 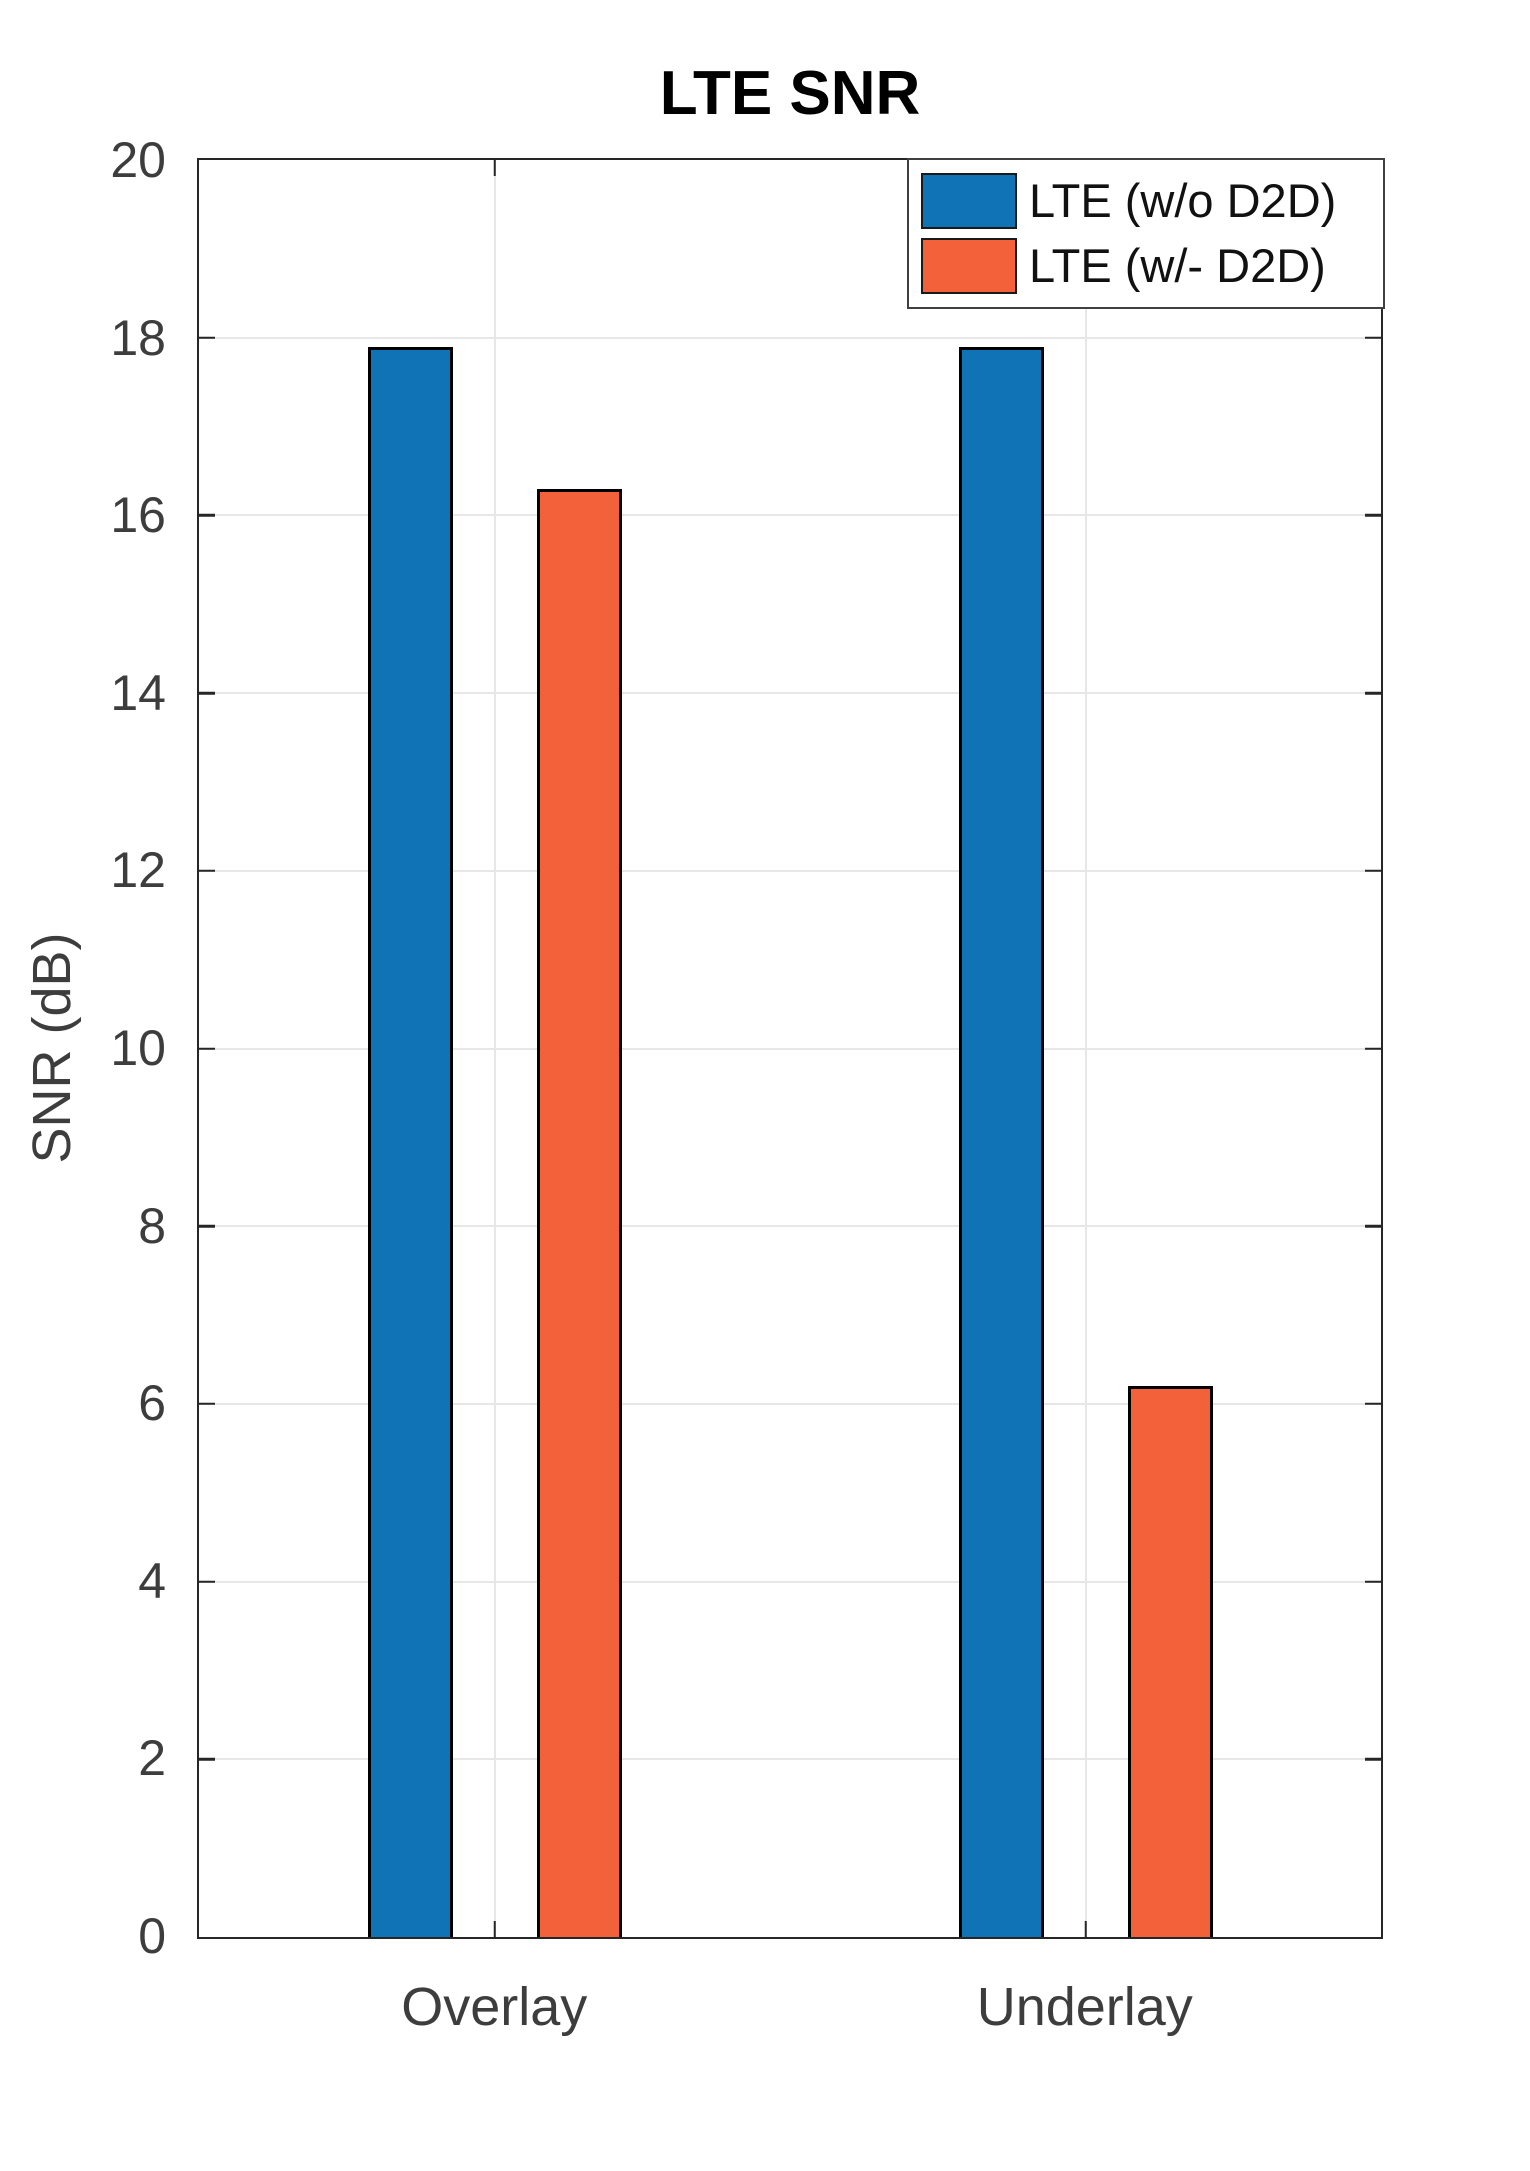 What do you see at coordinates (494, 168) in the screenshot?
I see `x-tick-top-overlay` at bounding box center [494, 168].